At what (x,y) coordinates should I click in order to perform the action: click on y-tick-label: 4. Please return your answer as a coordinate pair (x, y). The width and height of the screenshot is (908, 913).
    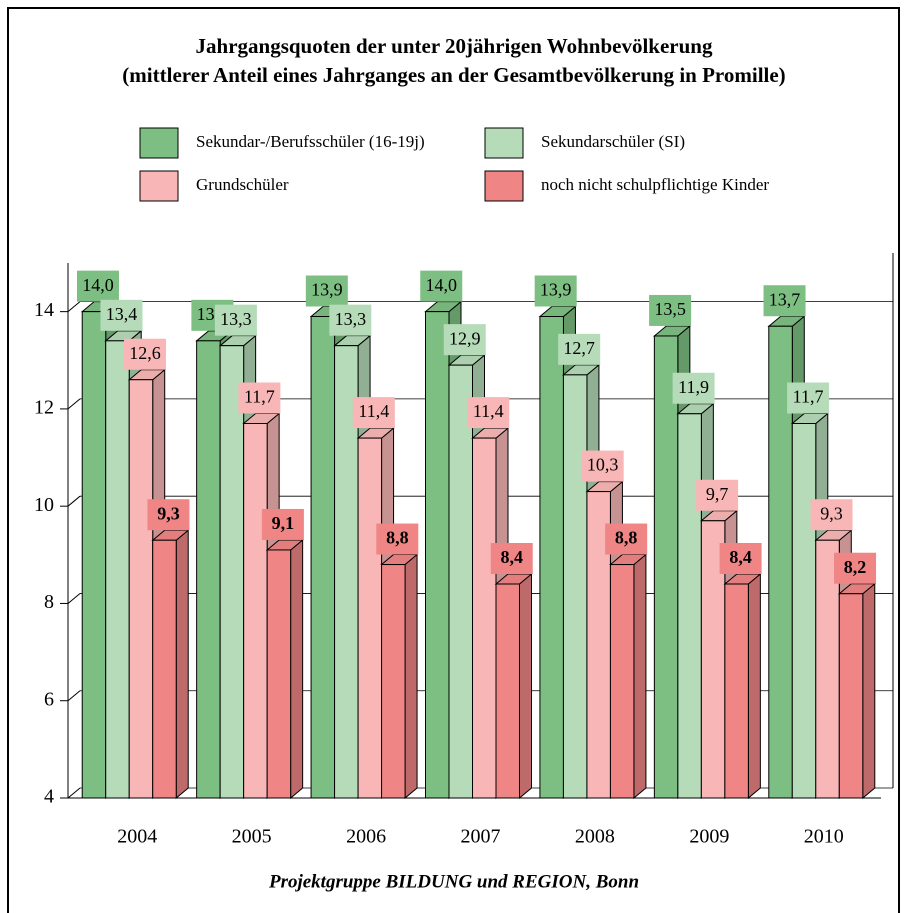
    Looking at the image, I should click on (49, 797).